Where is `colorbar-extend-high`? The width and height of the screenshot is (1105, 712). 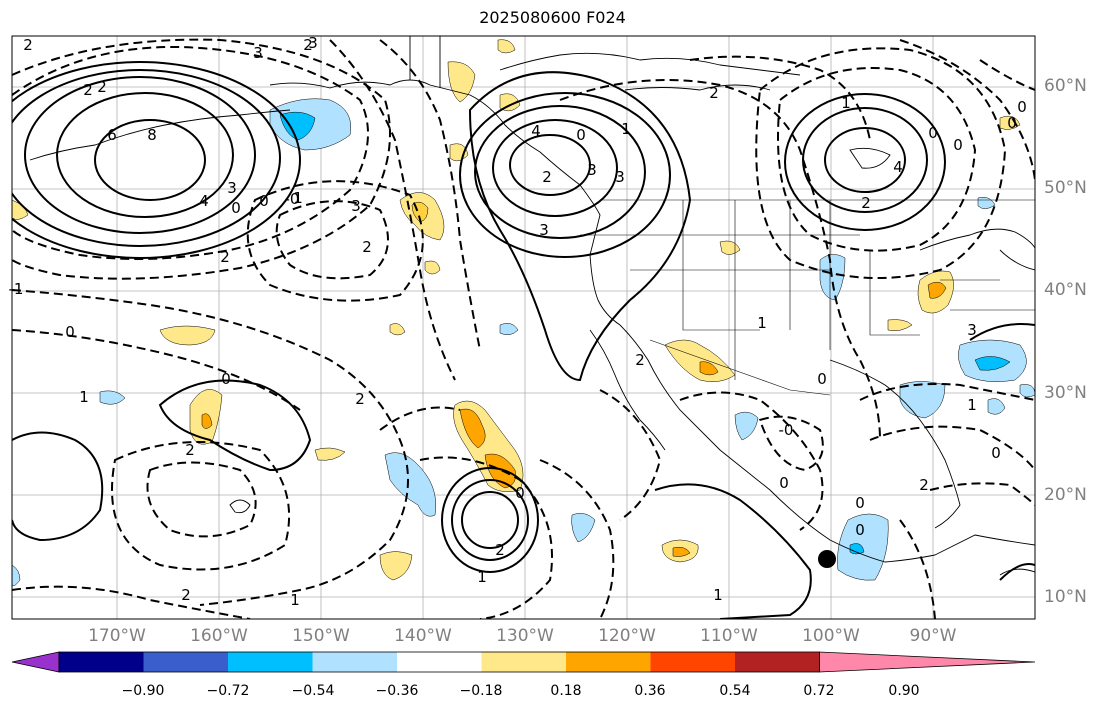 colorbar-extend-high is located at coordinates (927, 662).